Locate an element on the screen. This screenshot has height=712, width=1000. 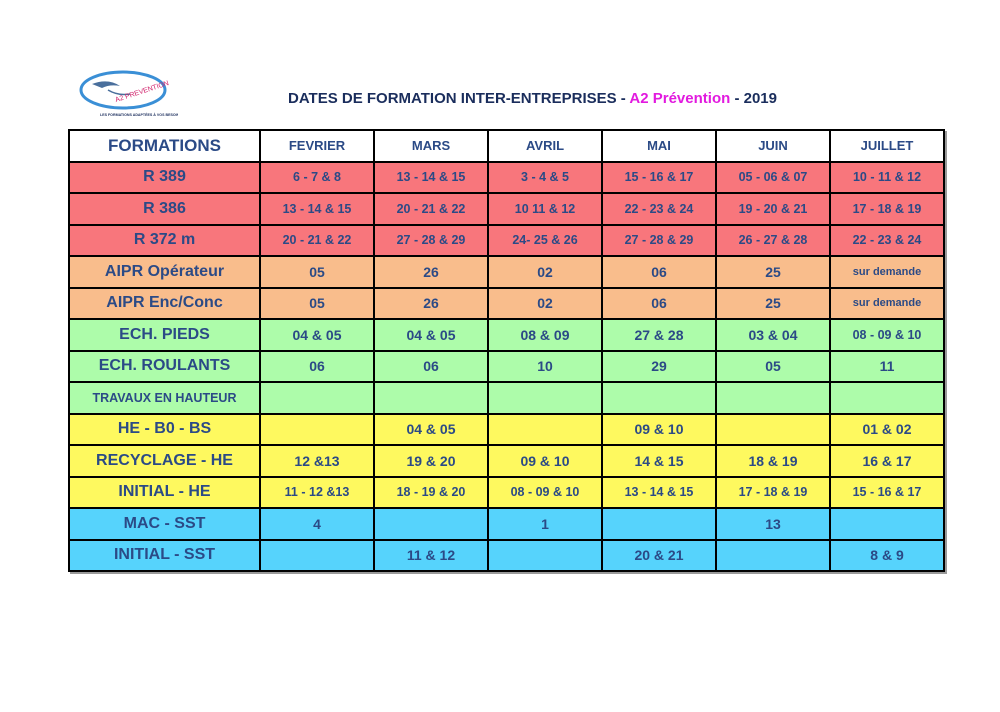
date-cell: 3 - 4 & 5 is located at coordinates (545, 177).